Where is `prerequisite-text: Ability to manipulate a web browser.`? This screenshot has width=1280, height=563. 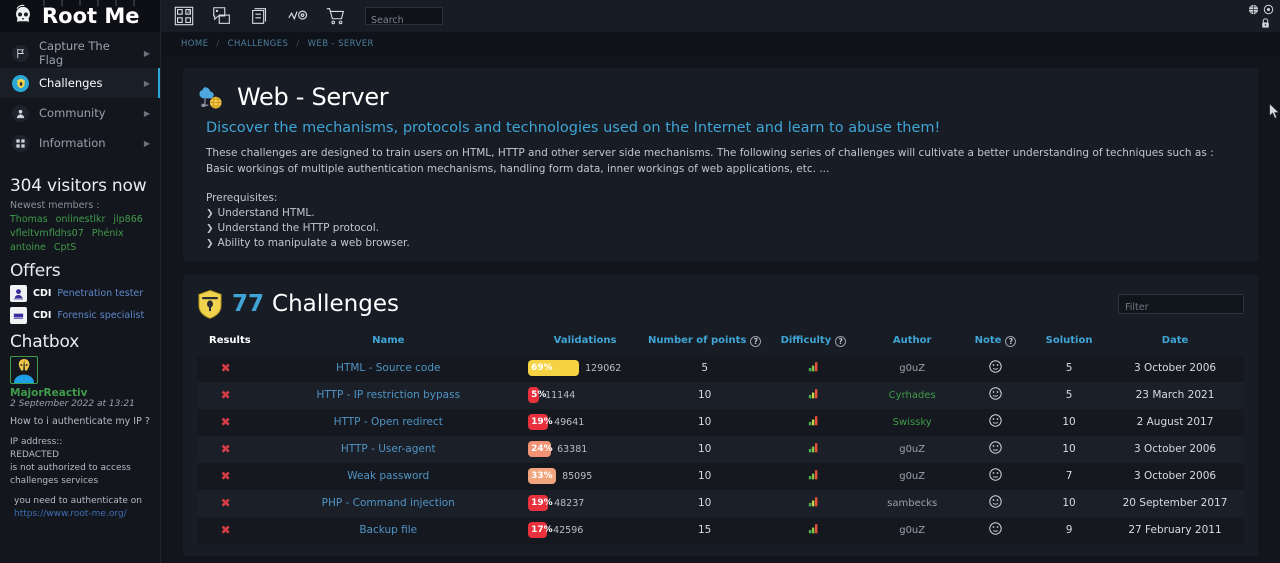
prerequisite-text: Ability to manipulate a web browser. is located at coordinates (313, 242).